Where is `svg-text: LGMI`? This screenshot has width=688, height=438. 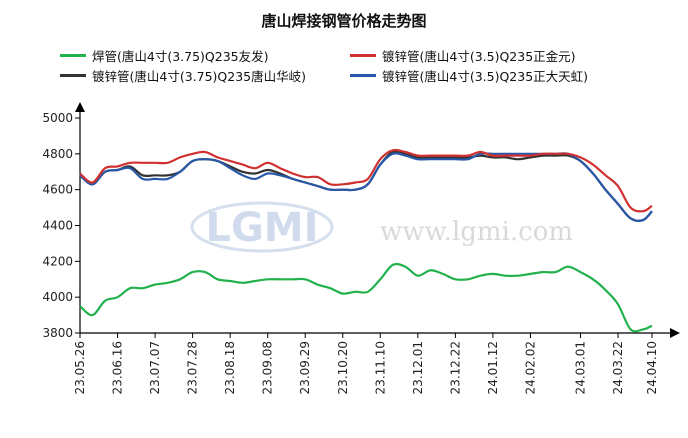
svg-text: LGMI is located at coordinates (261, 228).